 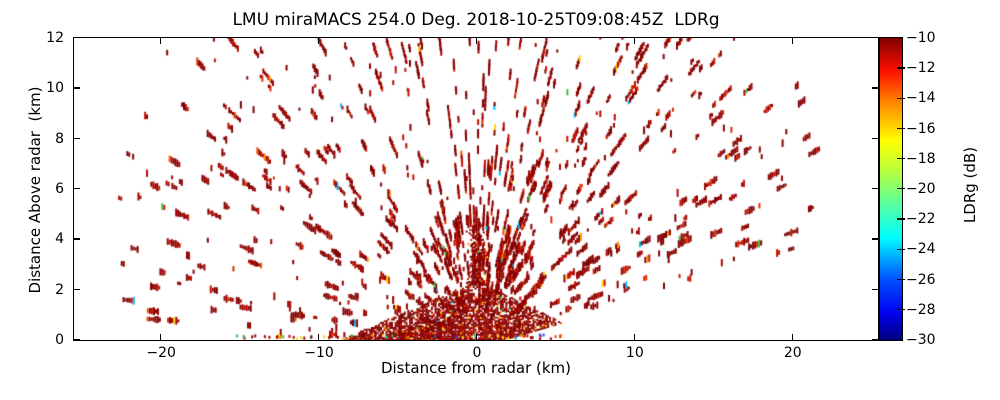 What do you see at coordinates (476, 368) in the screenshot?
I see `x-axis-label: Distance from radar (km)` at bounding box center [476, 368].